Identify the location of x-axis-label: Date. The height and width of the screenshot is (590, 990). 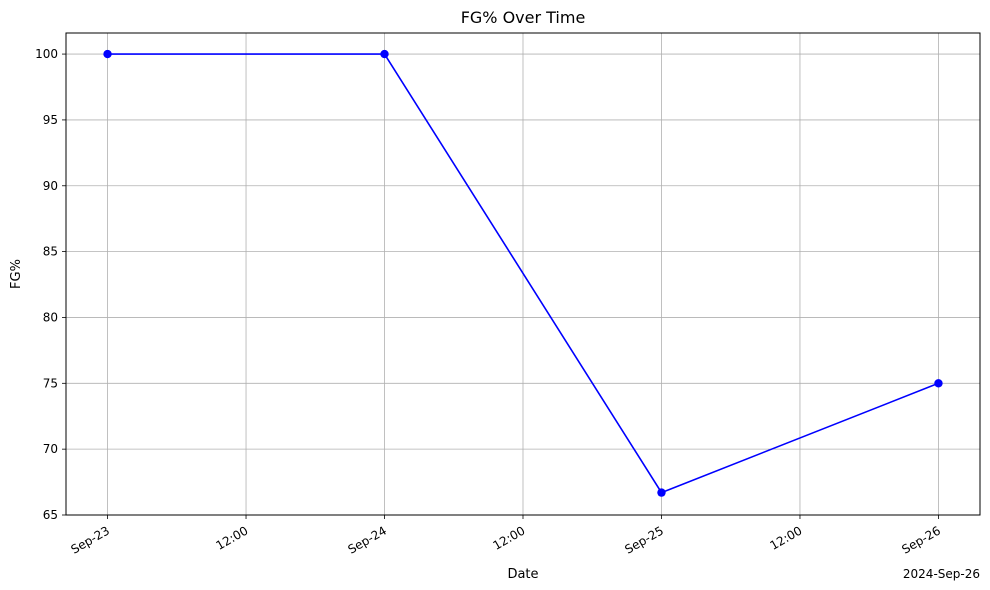
(522, 574).